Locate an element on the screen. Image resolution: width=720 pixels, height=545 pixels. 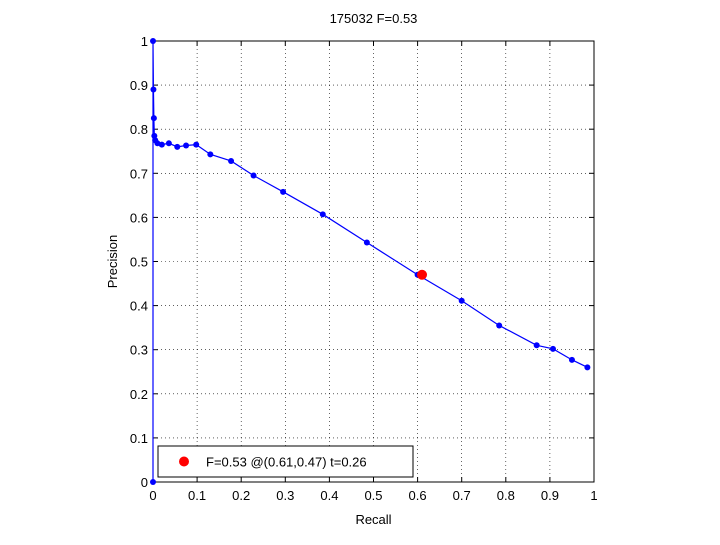
y-tick-label: 0.5 is located at coordinates (139, 262).